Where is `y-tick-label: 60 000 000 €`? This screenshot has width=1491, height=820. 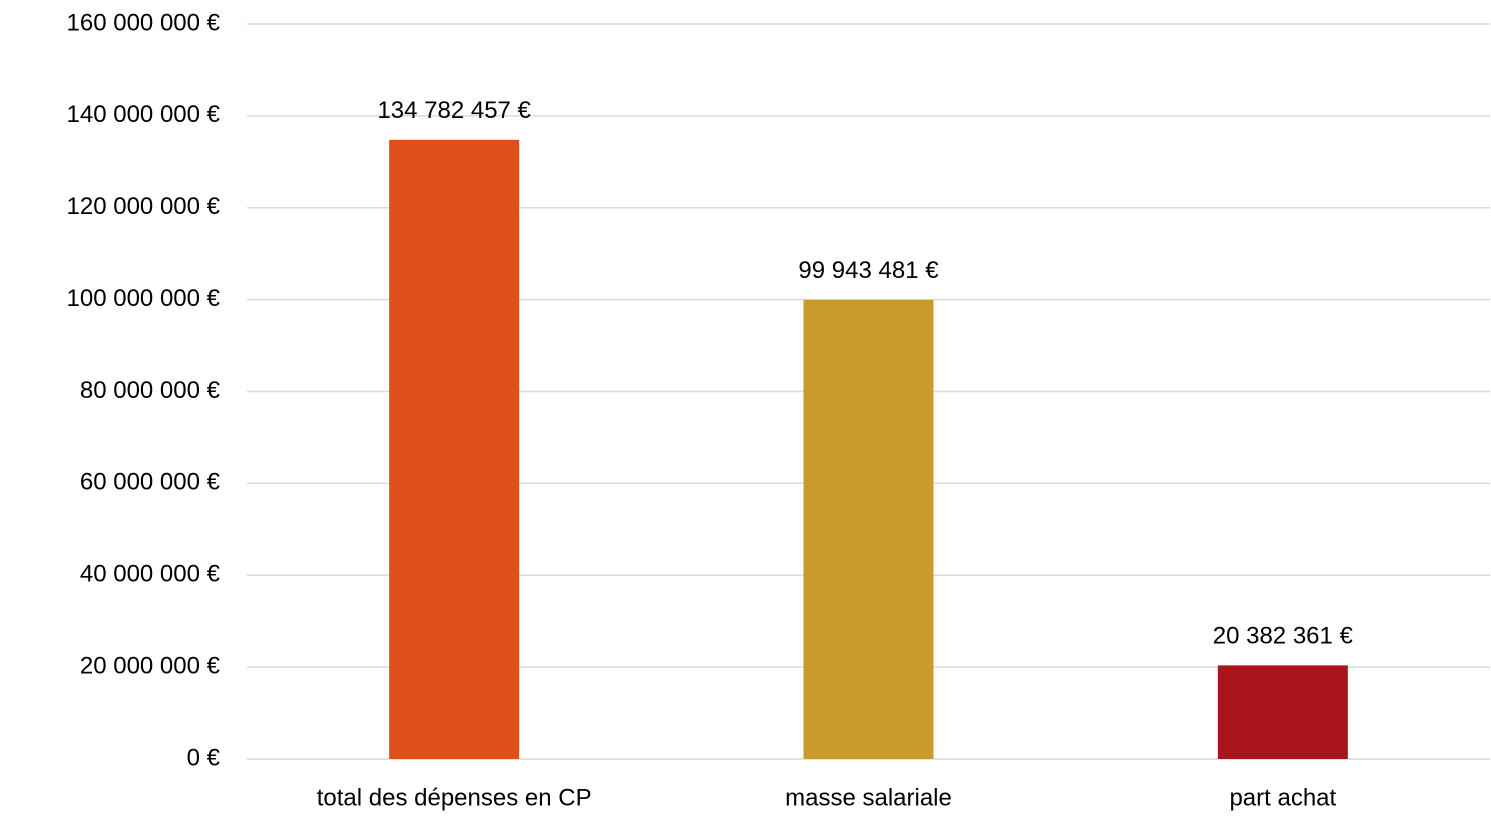 y-tick-label: 60 000 000 € is located at coordinates (150, 482).